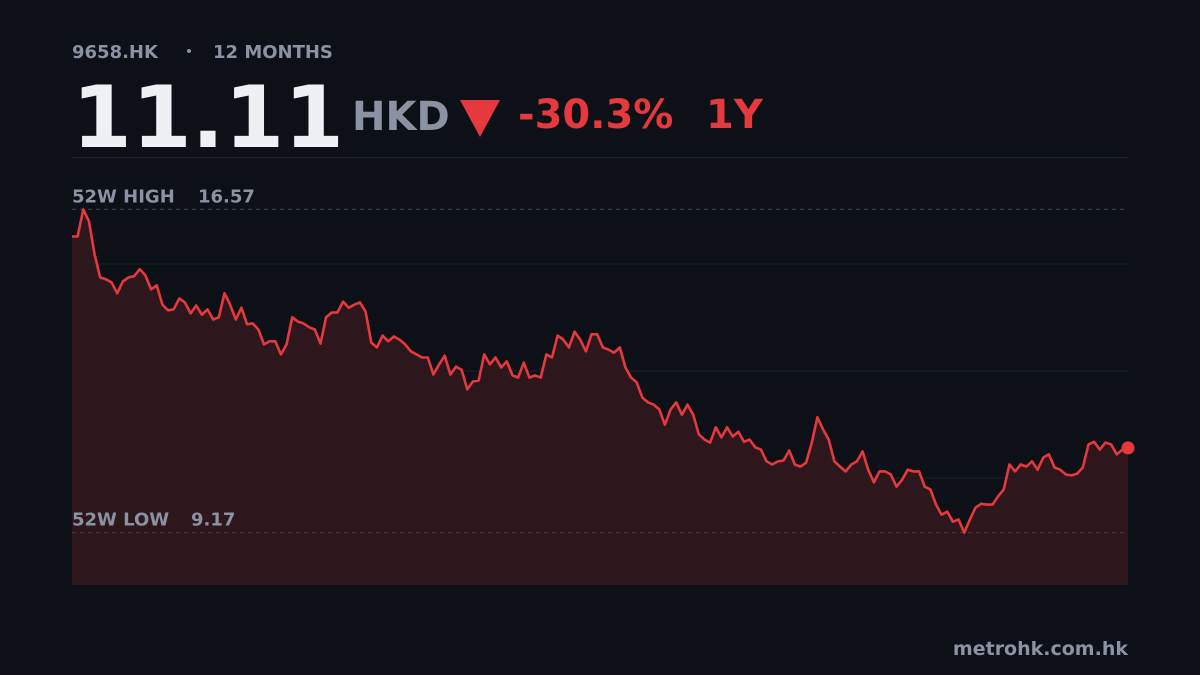  Describe the element at coordinates (115, 52) in the screenshot. I see `ticker: 9658.HK` at that location.